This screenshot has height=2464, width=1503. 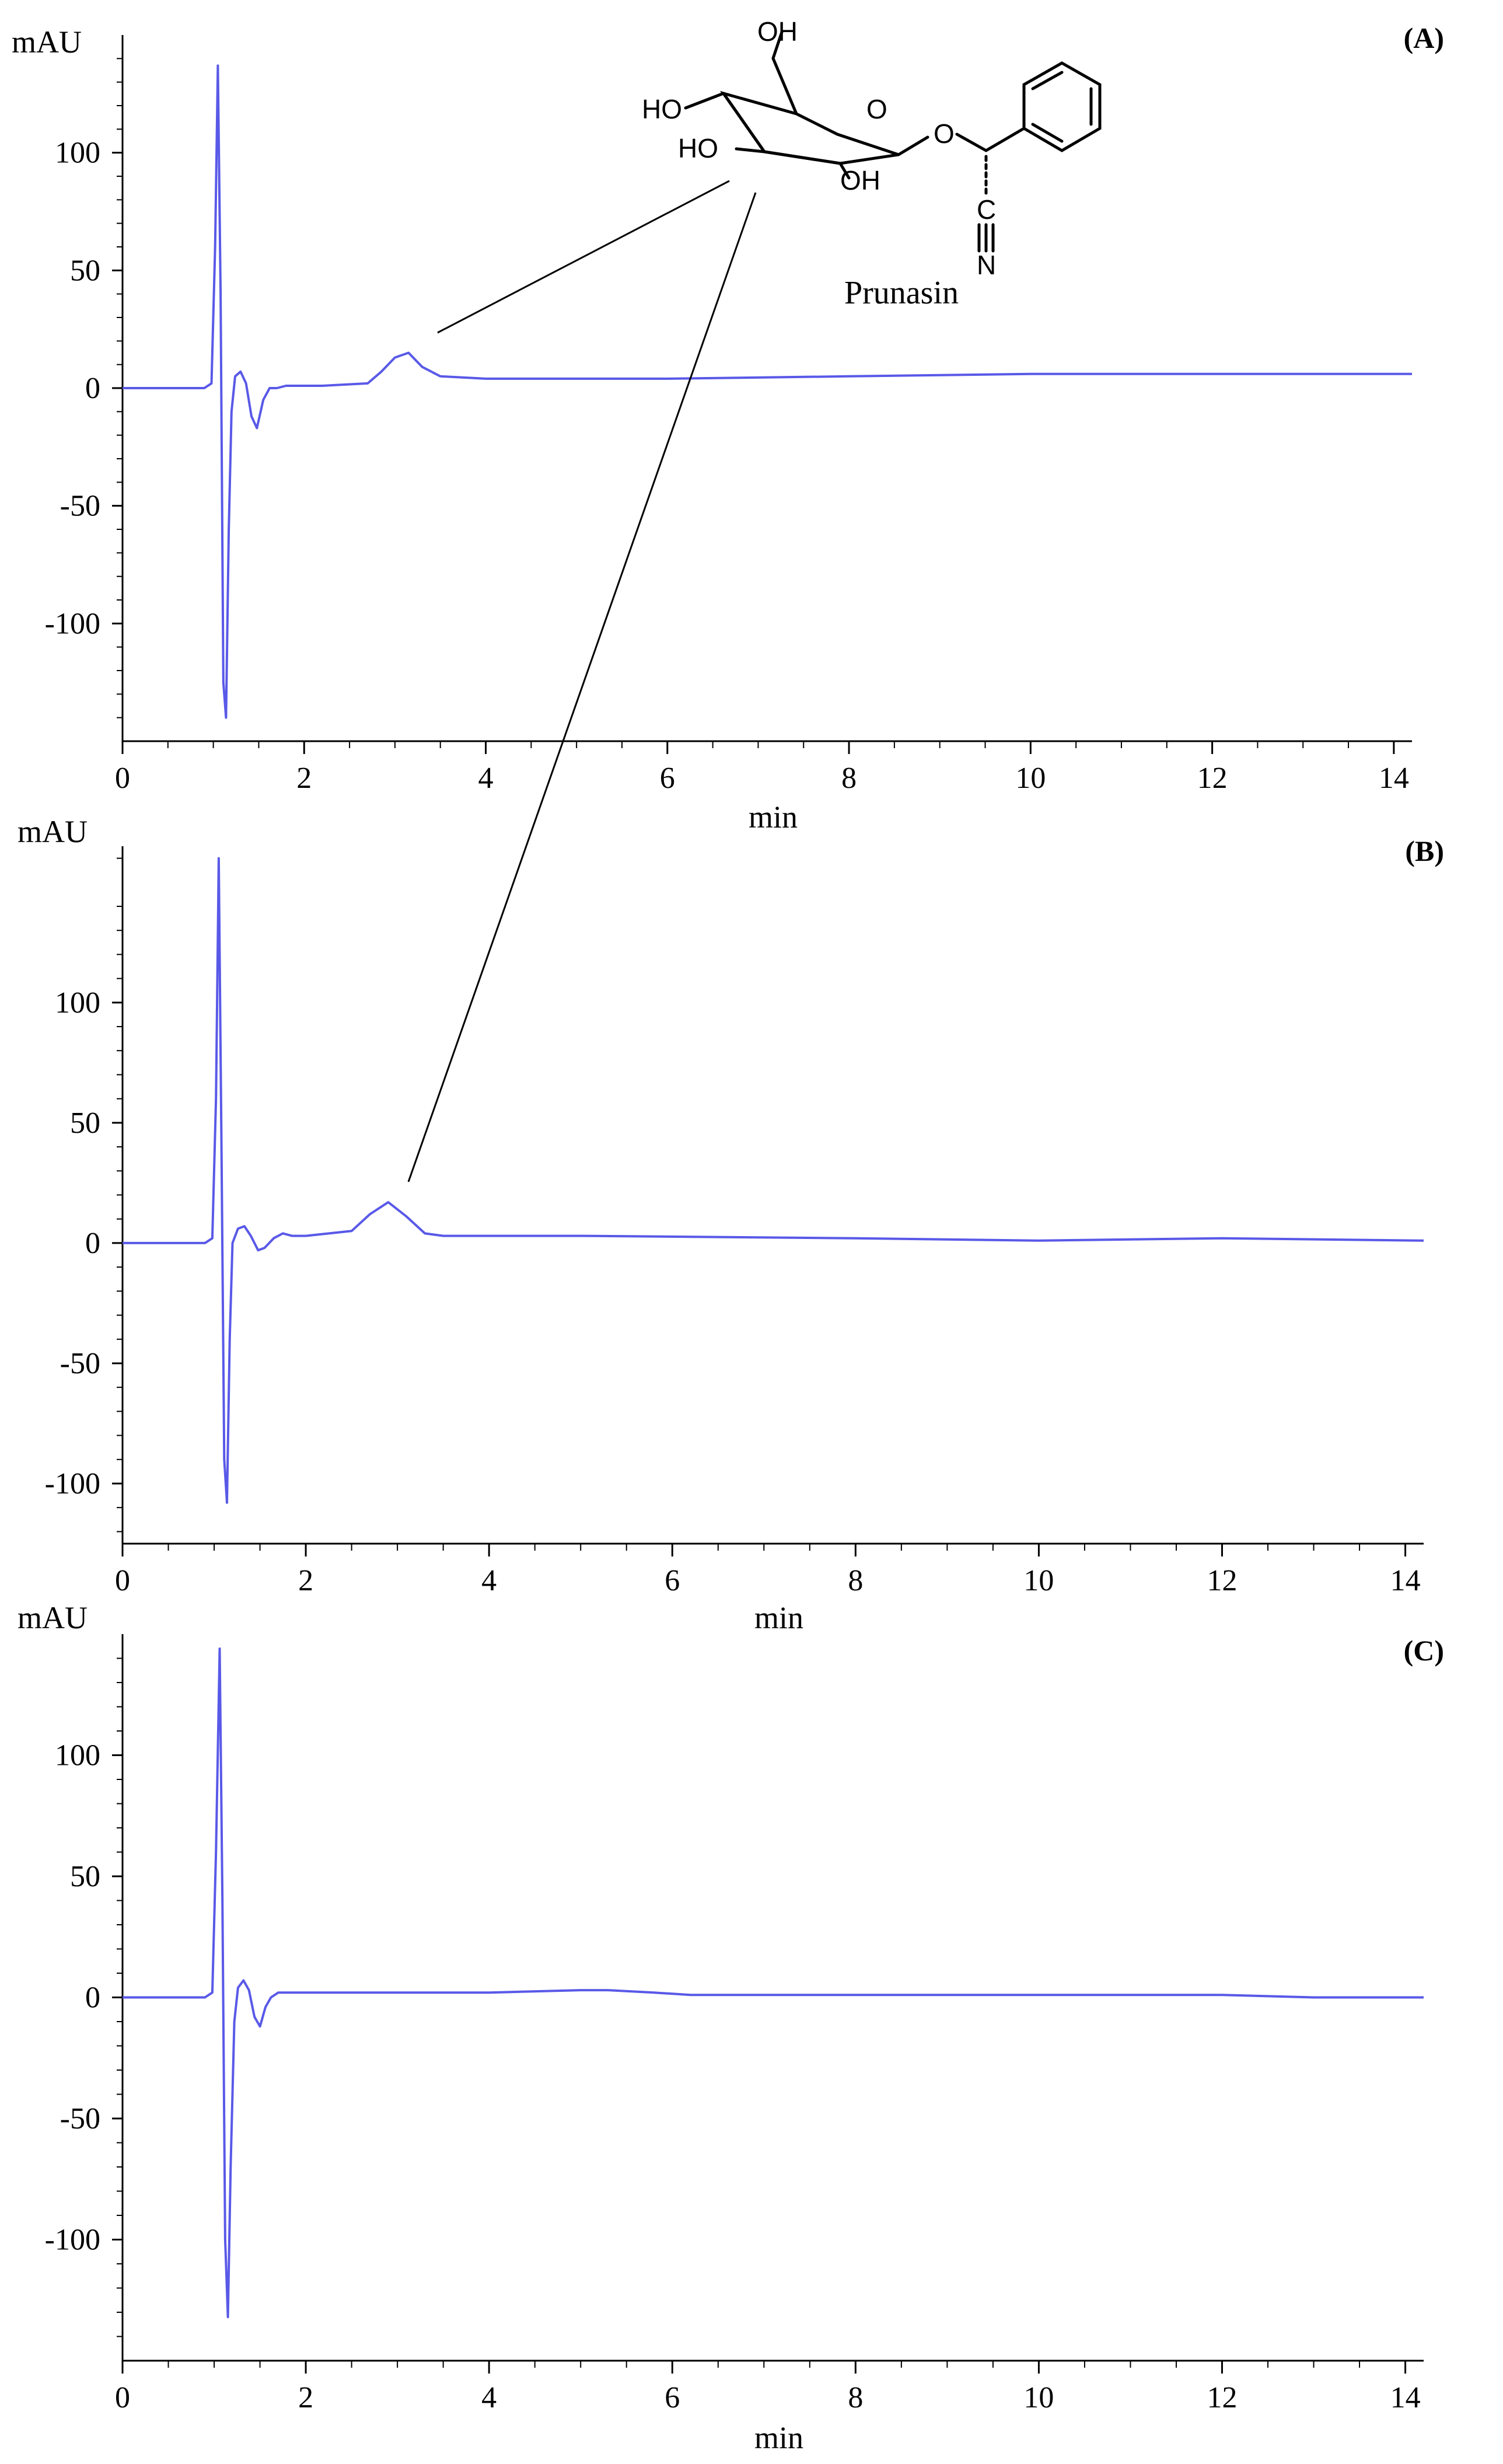 I want to click on leader-line-to-peak-b, so click(x=582, y=687).